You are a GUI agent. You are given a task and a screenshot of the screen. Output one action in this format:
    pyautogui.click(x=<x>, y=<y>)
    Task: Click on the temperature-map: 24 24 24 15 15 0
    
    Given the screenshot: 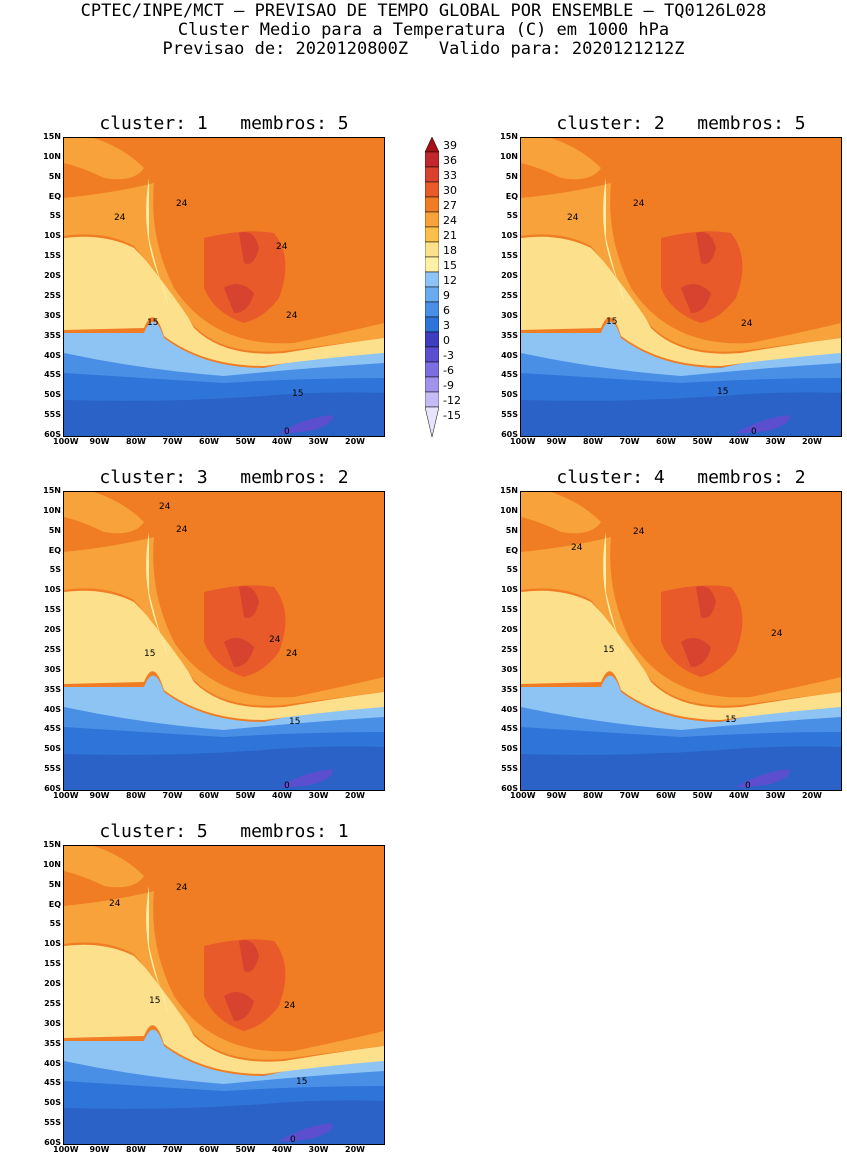 What is the action you would take?
    pyautogui.click(x=681, y=287)
    